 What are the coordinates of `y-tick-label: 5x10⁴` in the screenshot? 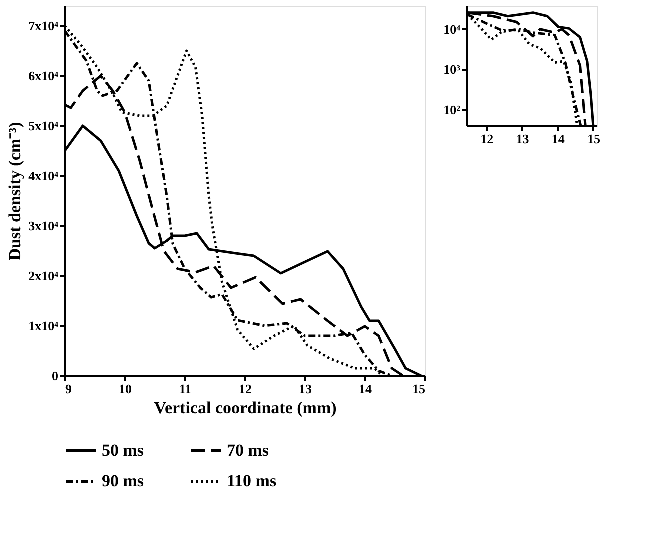 It's located at (43, 126).